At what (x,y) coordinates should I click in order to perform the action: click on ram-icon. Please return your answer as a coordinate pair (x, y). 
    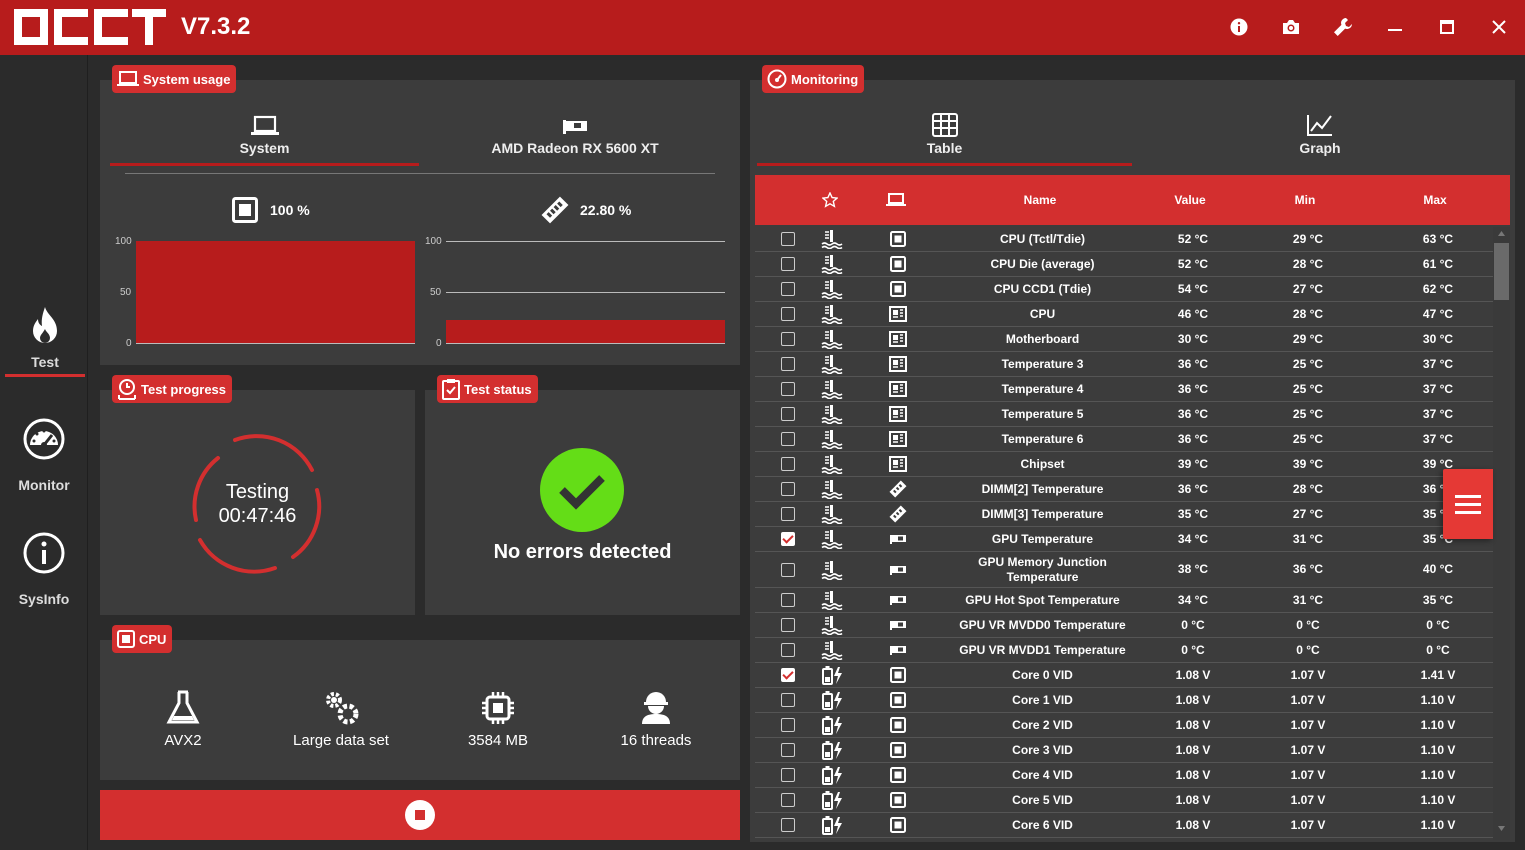
    Looking at the image, I should click on (898, 514).